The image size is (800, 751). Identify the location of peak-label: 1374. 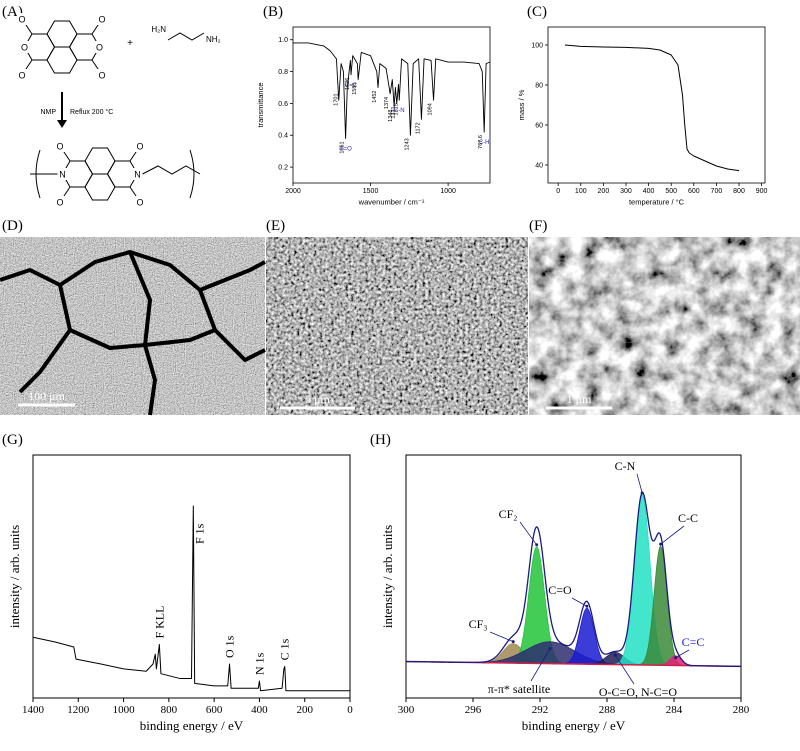
(387, 103).